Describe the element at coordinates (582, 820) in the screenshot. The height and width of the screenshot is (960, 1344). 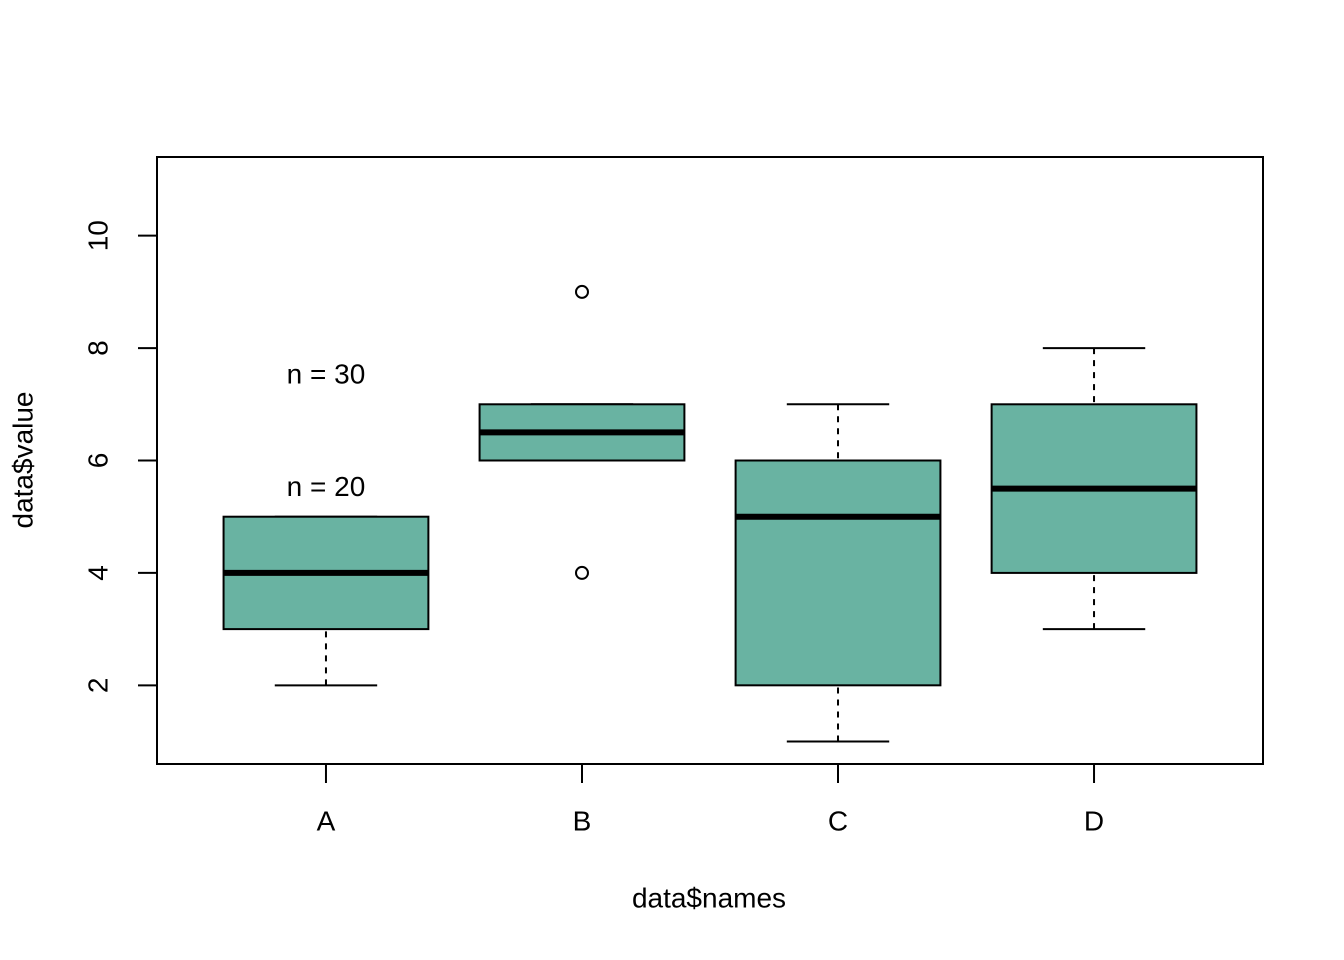
I see `x-tick-label: B` at that location.